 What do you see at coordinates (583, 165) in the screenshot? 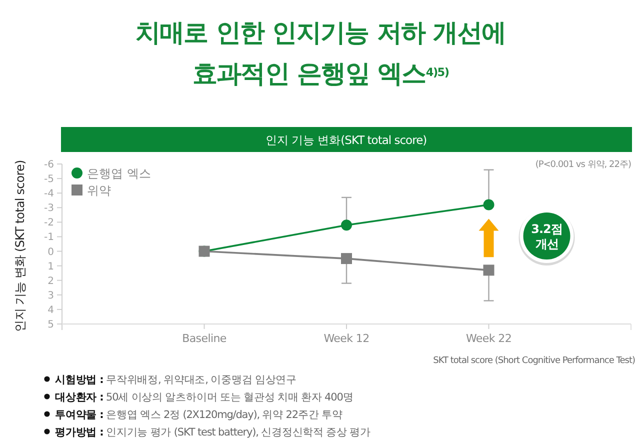
I see `annotation: (P<0.001 vs 위약, 22주)` at bounding box center [583, 165].